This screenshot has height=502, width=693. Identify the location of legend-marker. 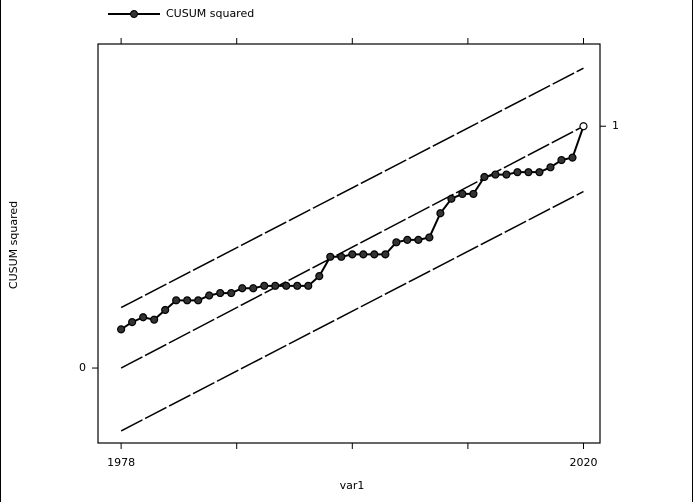
(134, 14).